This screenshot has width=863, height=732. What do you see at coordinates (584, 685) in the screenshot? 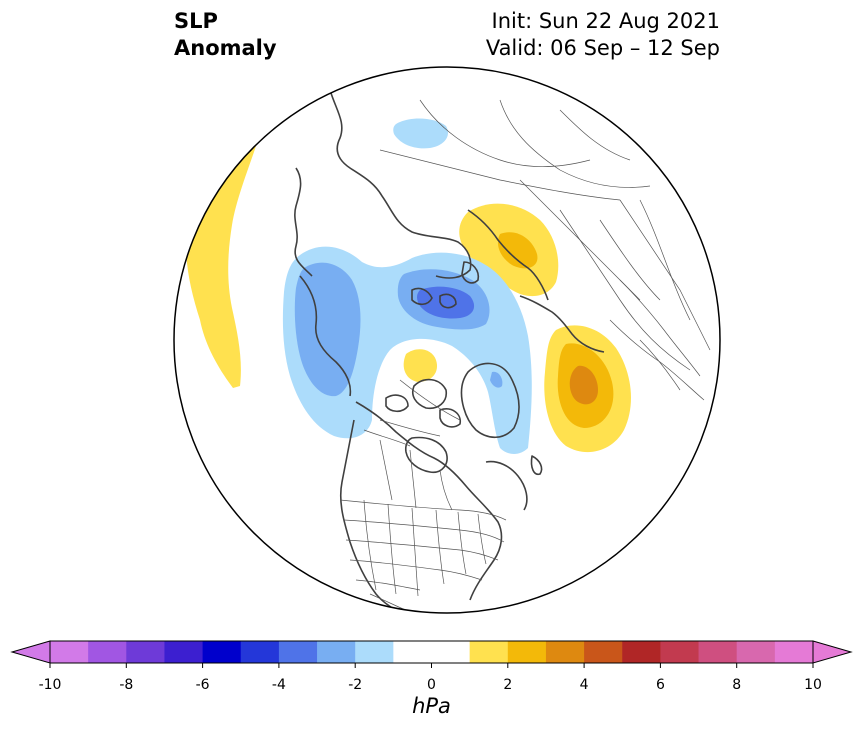
I see `colorbar-tick-label: 4` at bounding box center [584, 685].